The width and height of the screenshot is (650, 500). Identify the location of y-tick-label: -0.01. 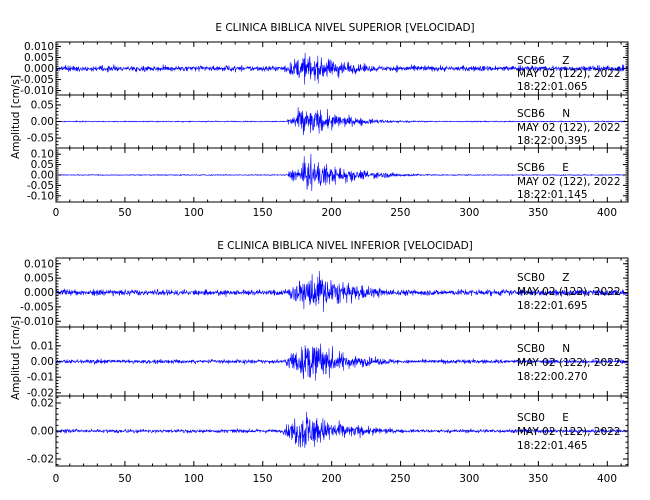
(40, 378).